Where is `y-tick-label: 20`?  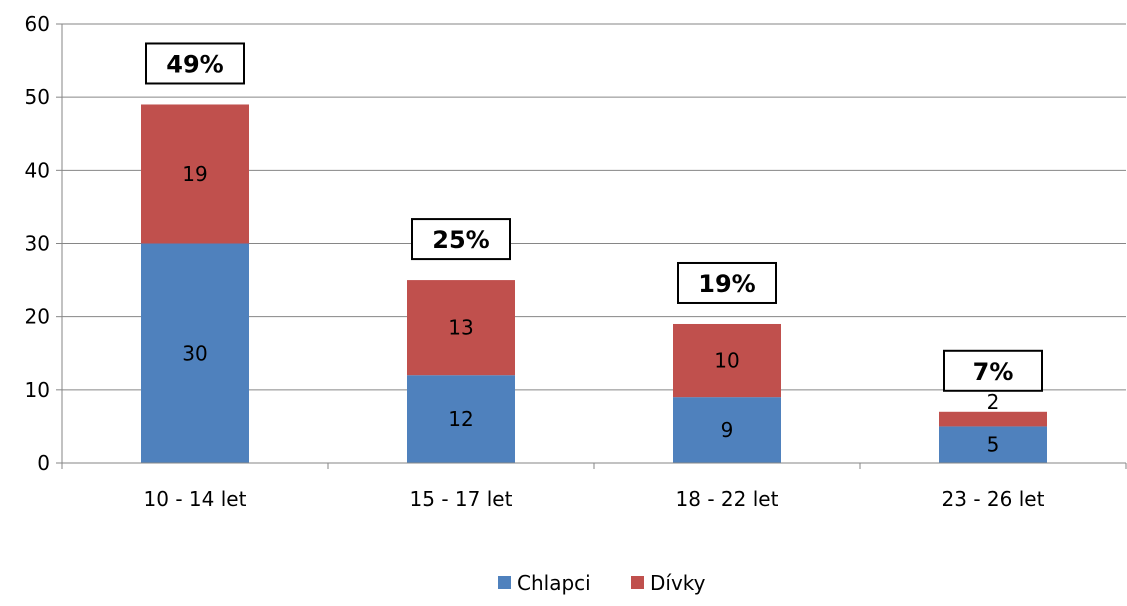 y-tick-label: 20 is located at coordinates (37, 317).